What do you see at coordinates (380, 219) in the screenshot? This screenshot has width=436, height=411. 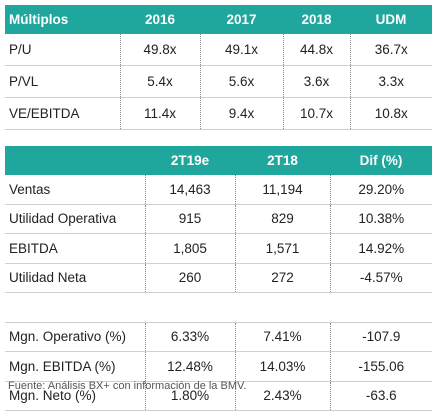 I see `cell: 10.38%` at bounding box center [380, 219].